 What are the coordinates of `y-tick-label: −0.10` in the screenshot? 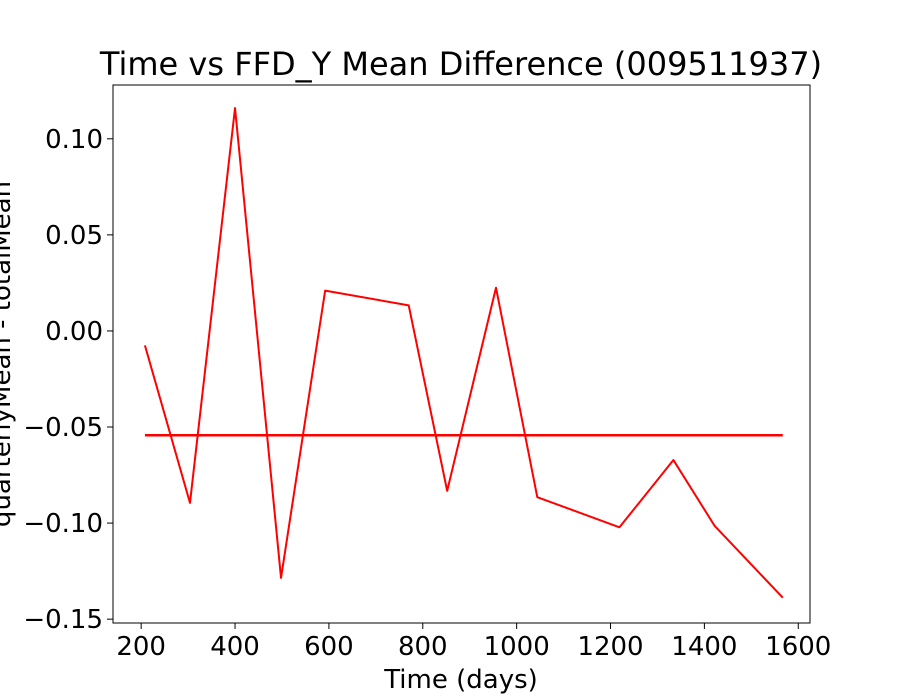 It's located at (63, 524).